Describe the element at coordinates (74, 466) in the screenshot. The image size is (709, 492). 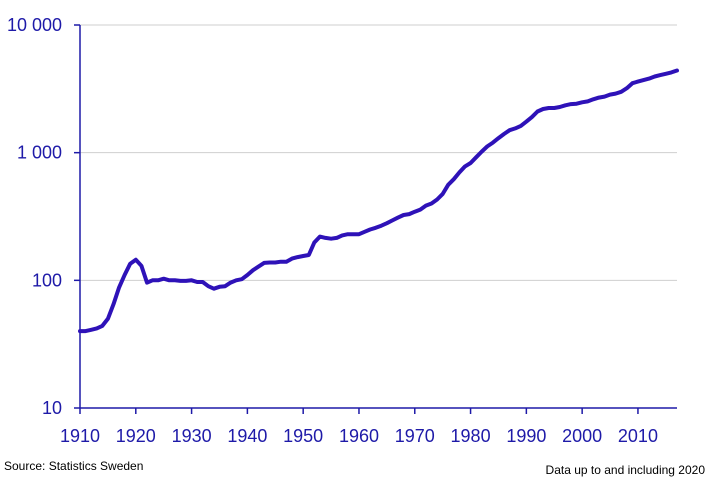
I see `source-note: Source: Statistics Sweden` at that location.